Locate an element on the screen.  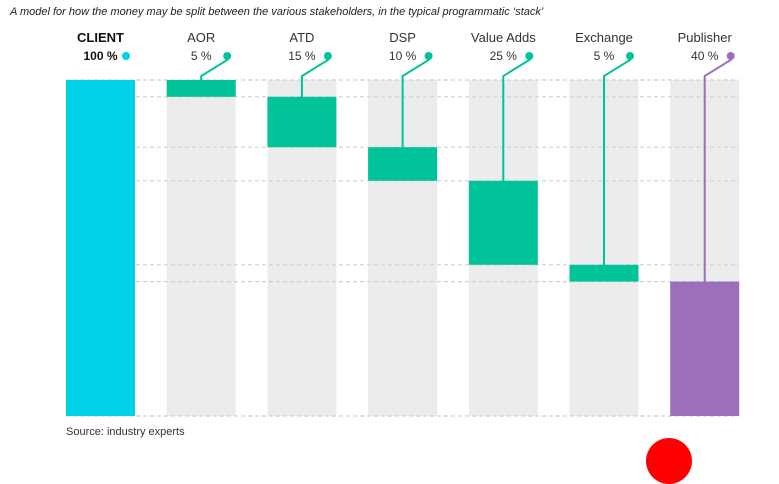
category-label-exchange: Exchange is located at coordinates (604, 37).